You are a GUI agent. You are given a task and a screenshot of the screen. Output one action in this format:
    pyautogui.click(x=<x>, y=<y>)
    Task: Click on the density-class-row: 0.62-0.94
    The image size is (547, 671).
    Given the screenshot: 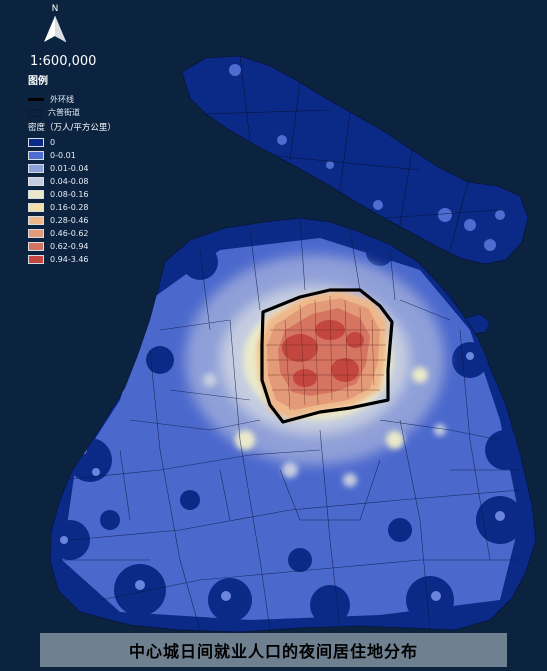 What is the action you would take?
    pyautogui.click(x=72, y=246)
    